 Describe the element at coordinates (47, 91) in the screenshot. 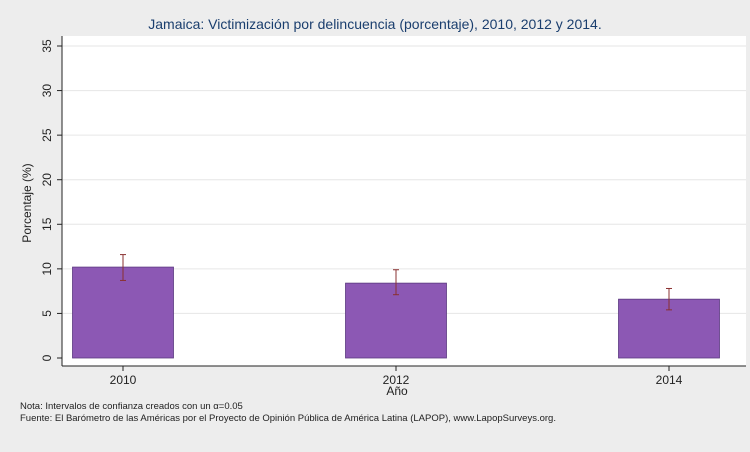

I see `y-tick-label: 30` at that location.